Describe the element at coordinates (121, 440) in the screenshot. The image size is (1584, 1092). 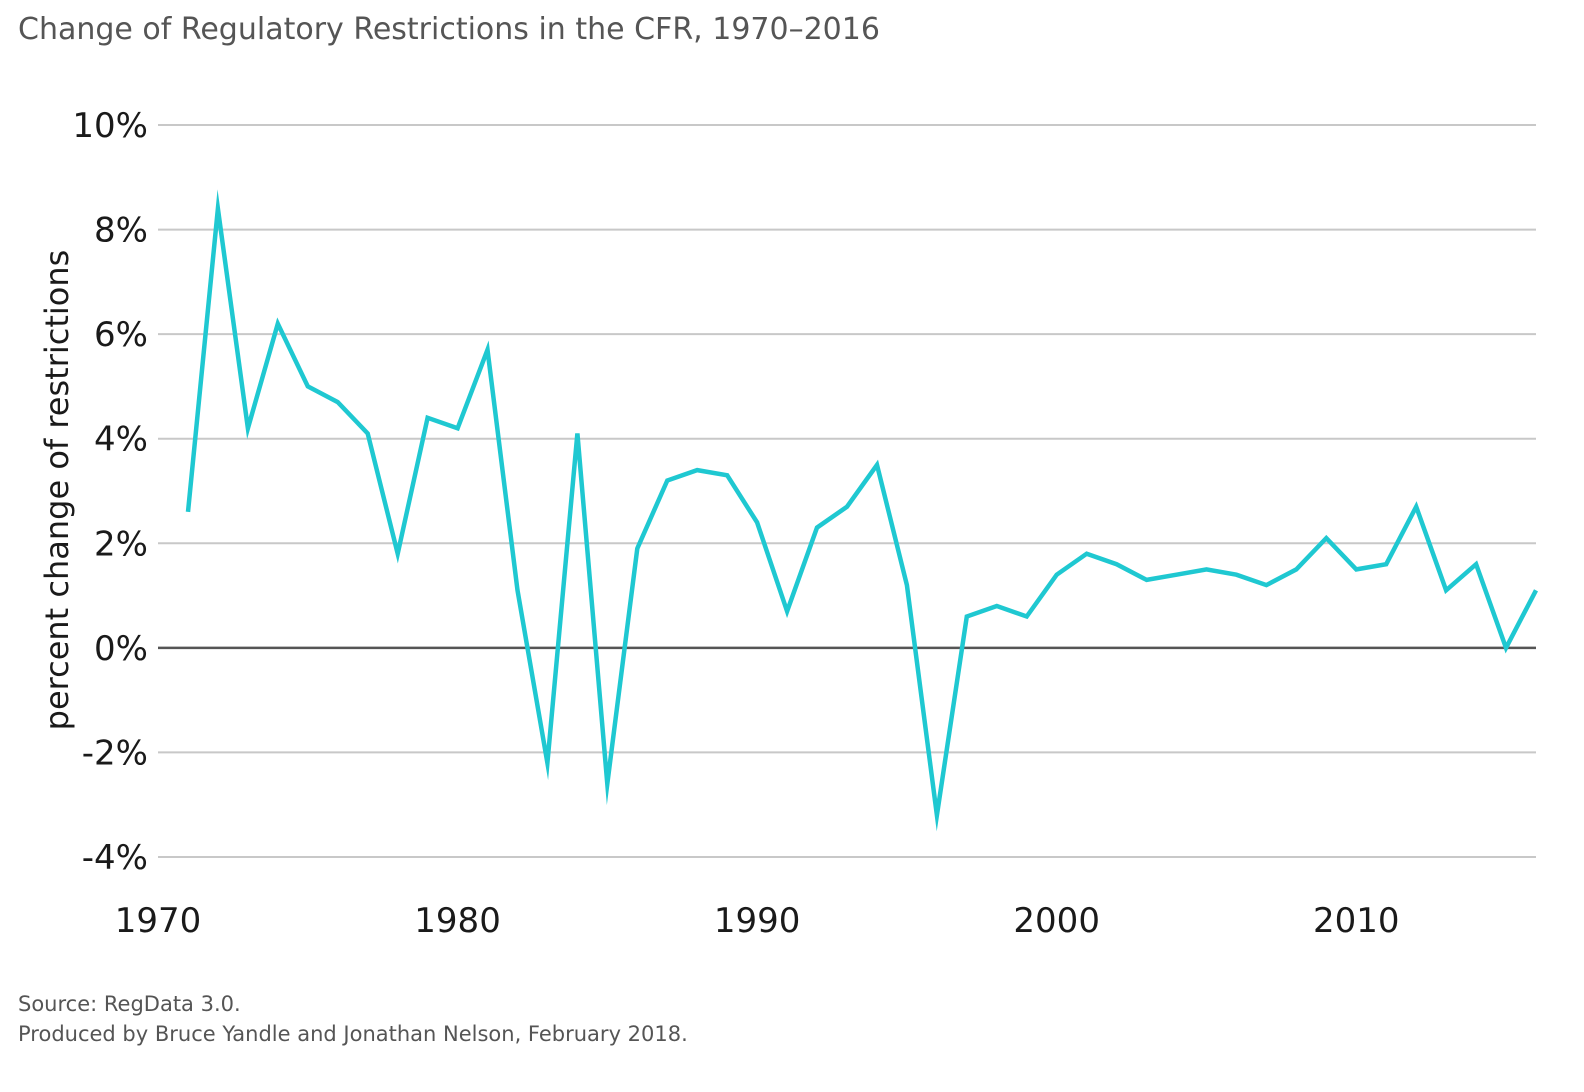
I see `y-tick-label: 4%` at that location.